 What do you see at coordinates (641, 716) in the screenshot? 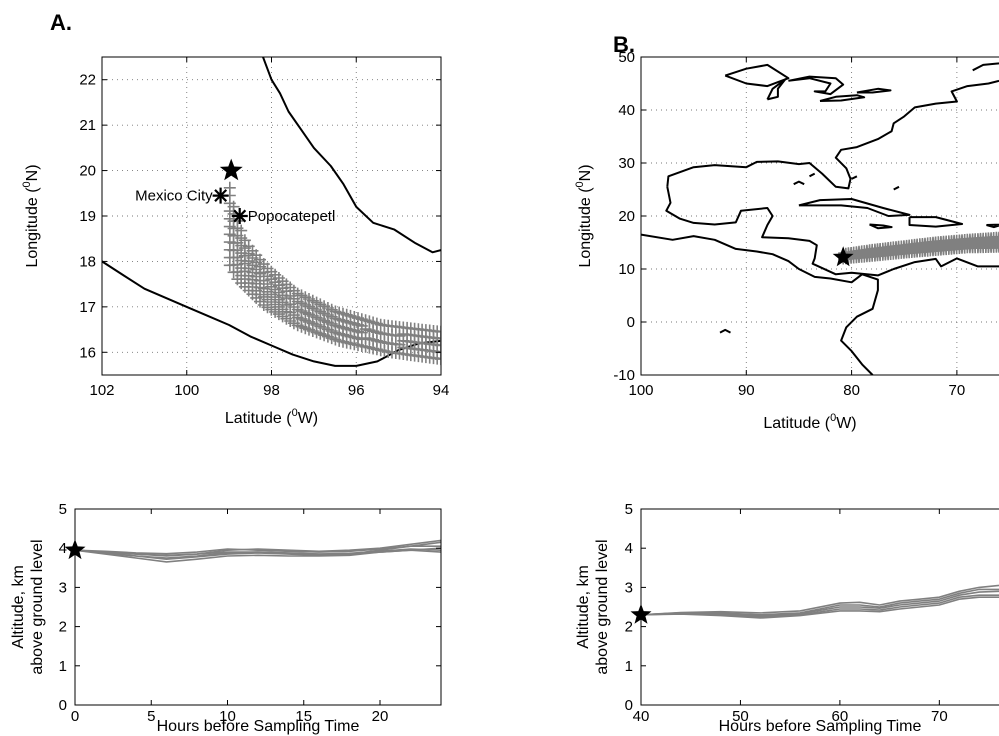
I see `xtick-label-0: 40` at bounding box center [641, 716].